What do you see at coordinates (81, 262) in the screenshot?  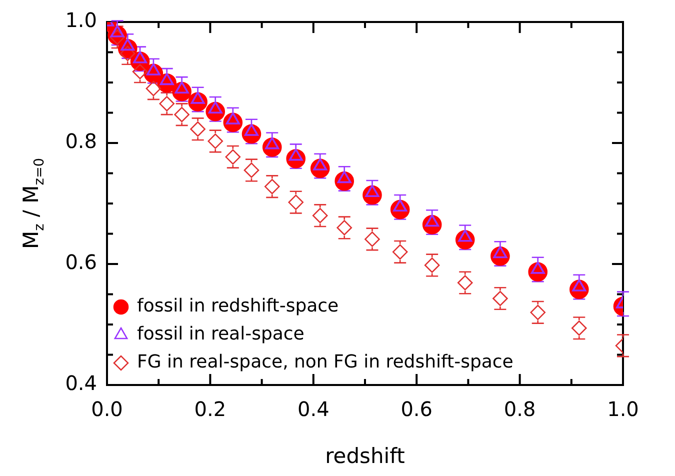 I see `y-tick-label: 0.6` at bounding box center [81, 262].